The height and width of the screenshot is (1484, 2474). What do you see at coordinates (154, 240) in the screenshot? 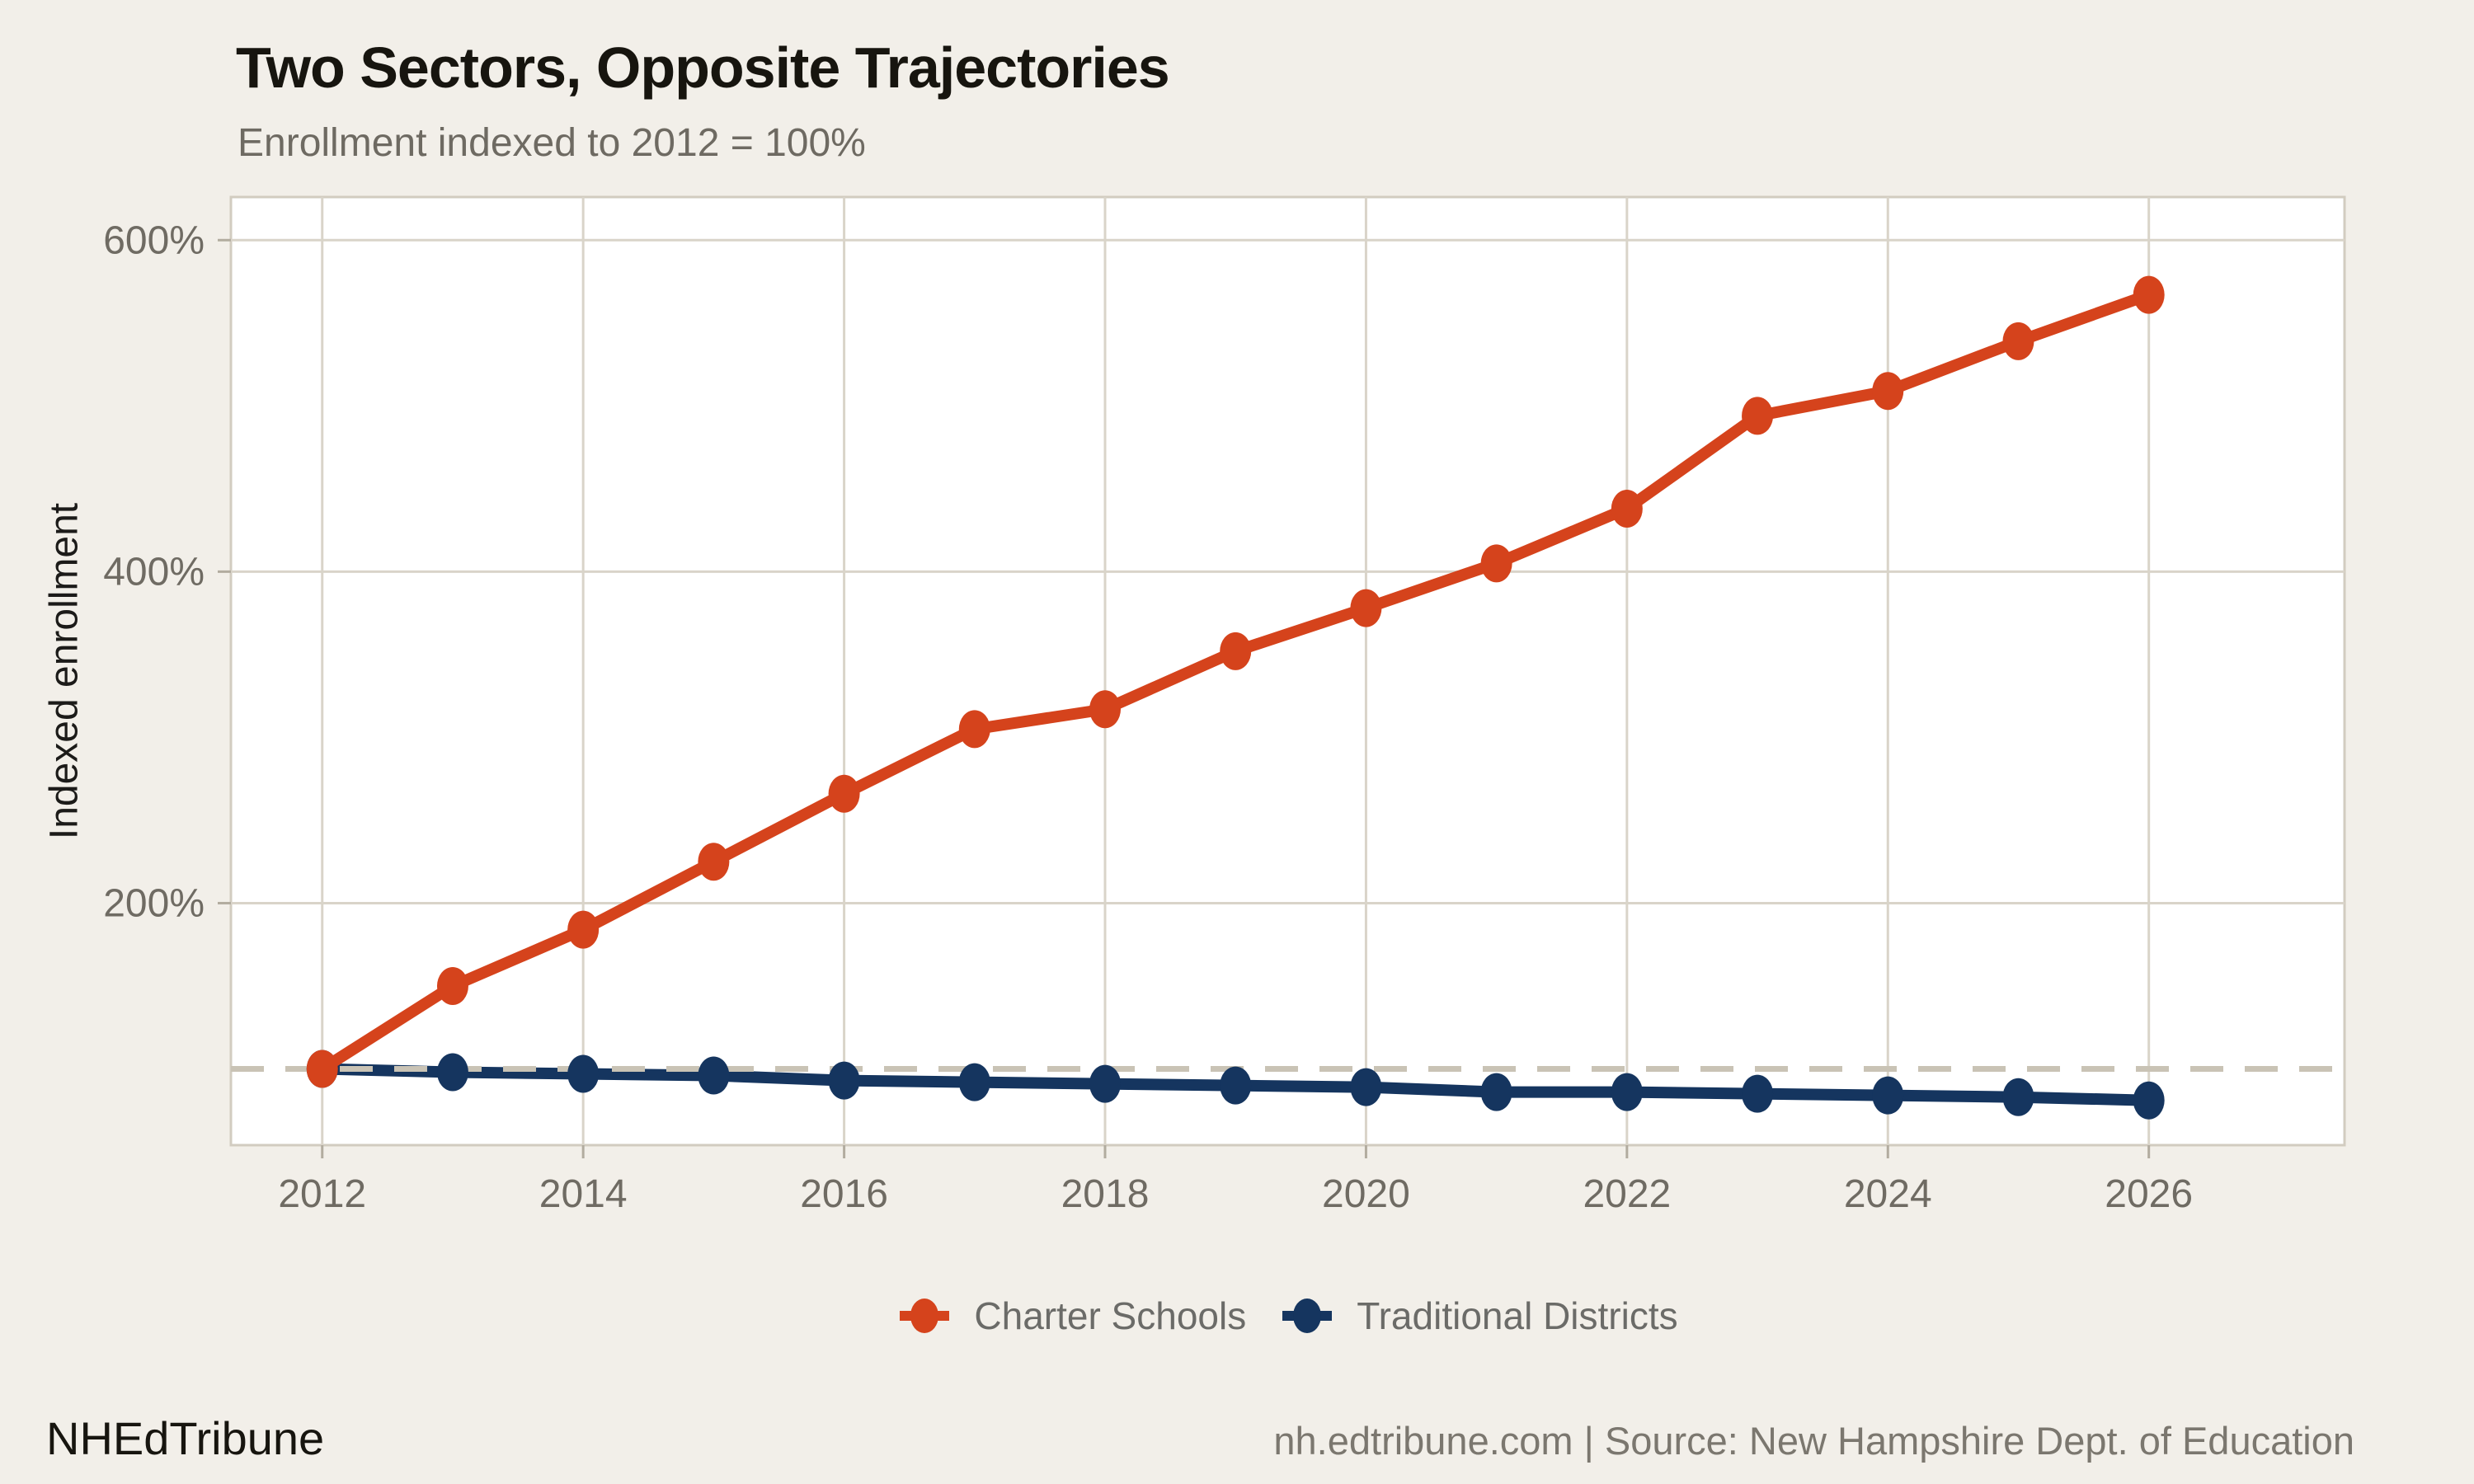
I see `y-tick-label: 600%` at bounding box center [154, 240].